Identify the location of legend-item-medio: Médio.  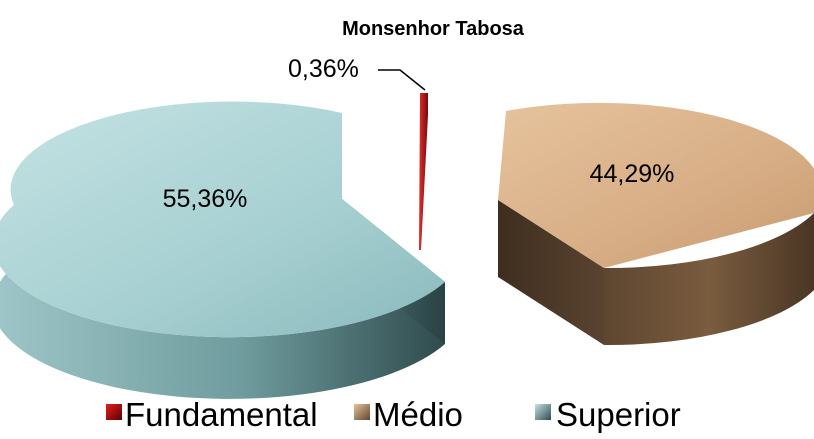
(408, 414).